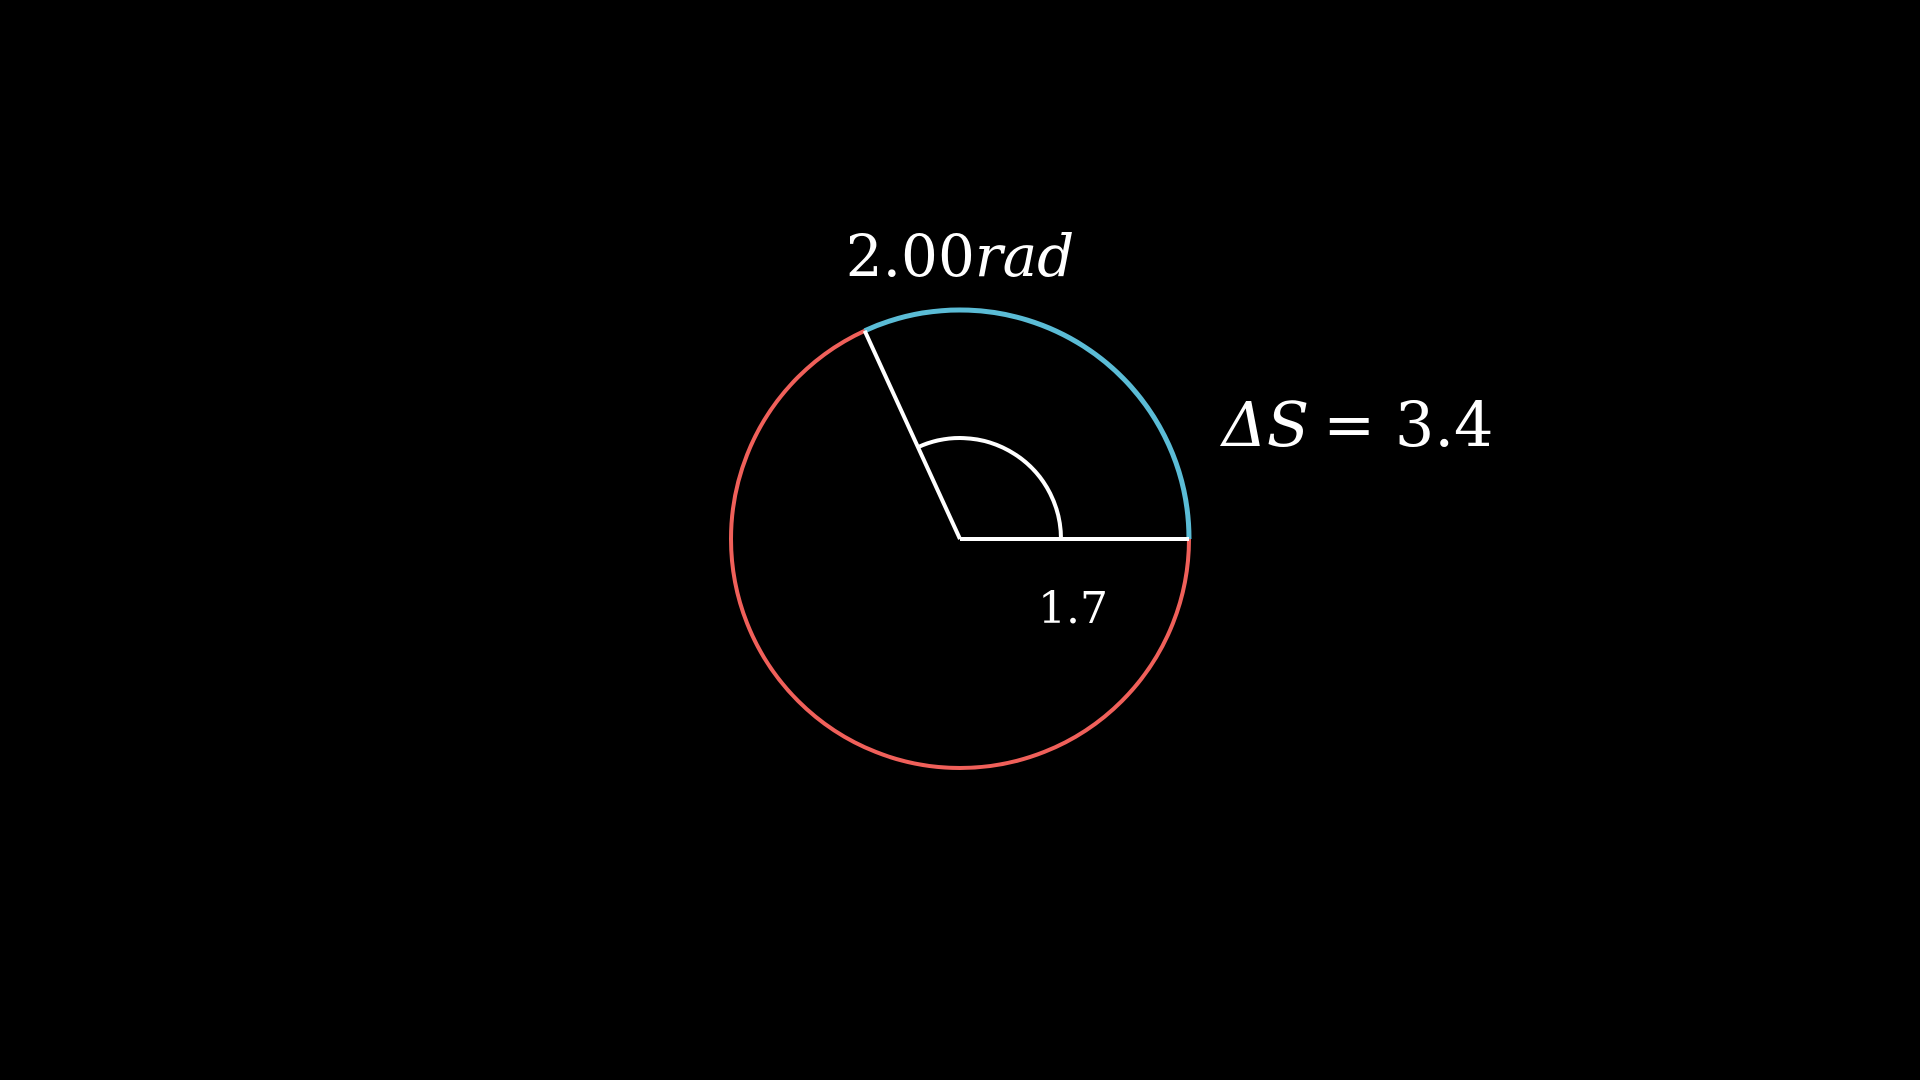 The width and height of the screenshot is (1920, 1080). What do you see at coordinates (912, 434) in the screenshot?
I see `radius-line-angled` at bounding box center [912, 434].